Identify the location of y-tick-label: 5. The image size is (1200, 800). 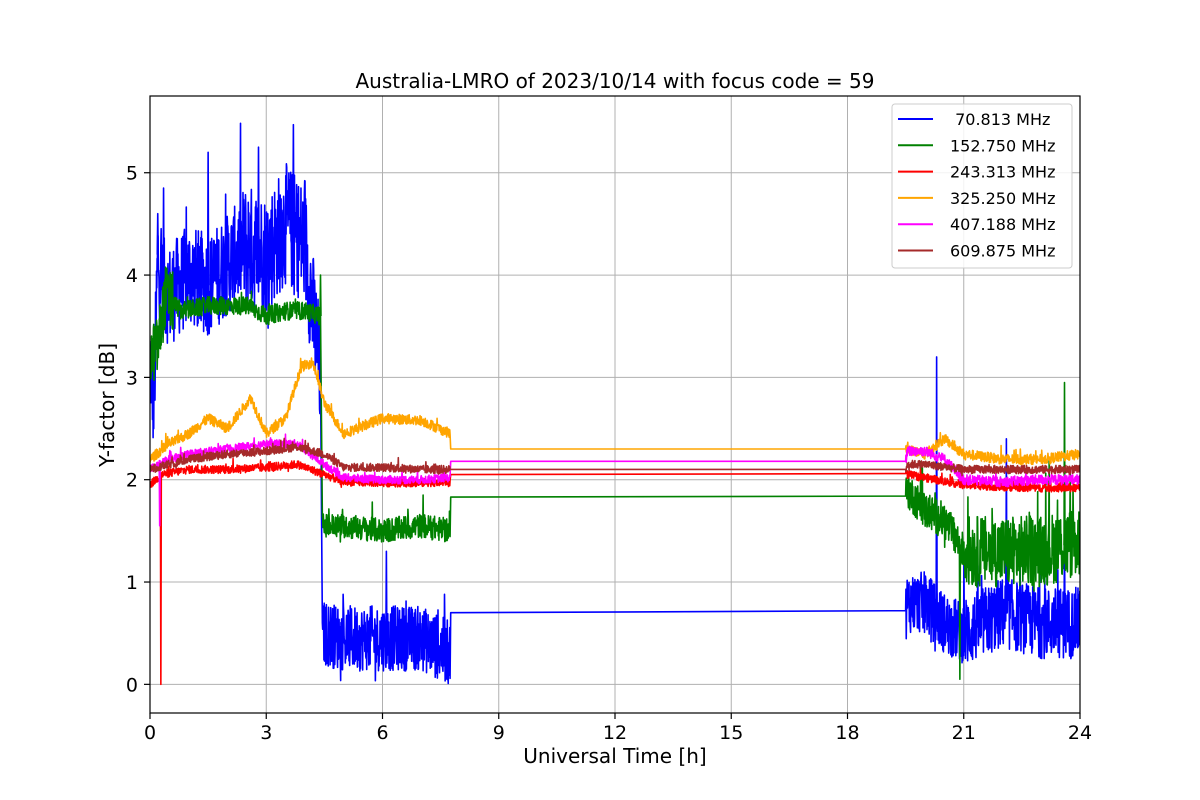
(132, 174).